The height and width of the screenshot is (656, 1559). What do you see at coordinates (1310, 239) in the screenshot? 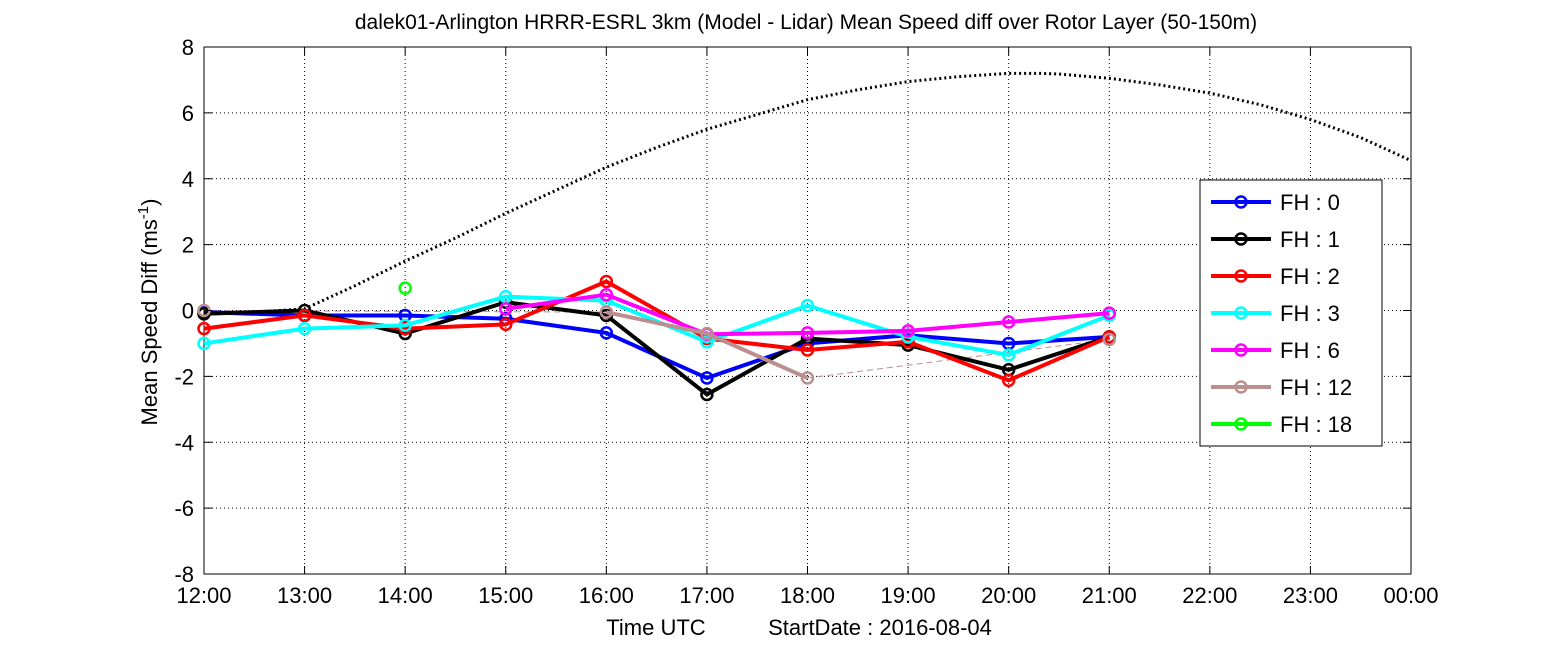
I see `legend-entry-label: FH : 1` at bounding box center [1310, 239].